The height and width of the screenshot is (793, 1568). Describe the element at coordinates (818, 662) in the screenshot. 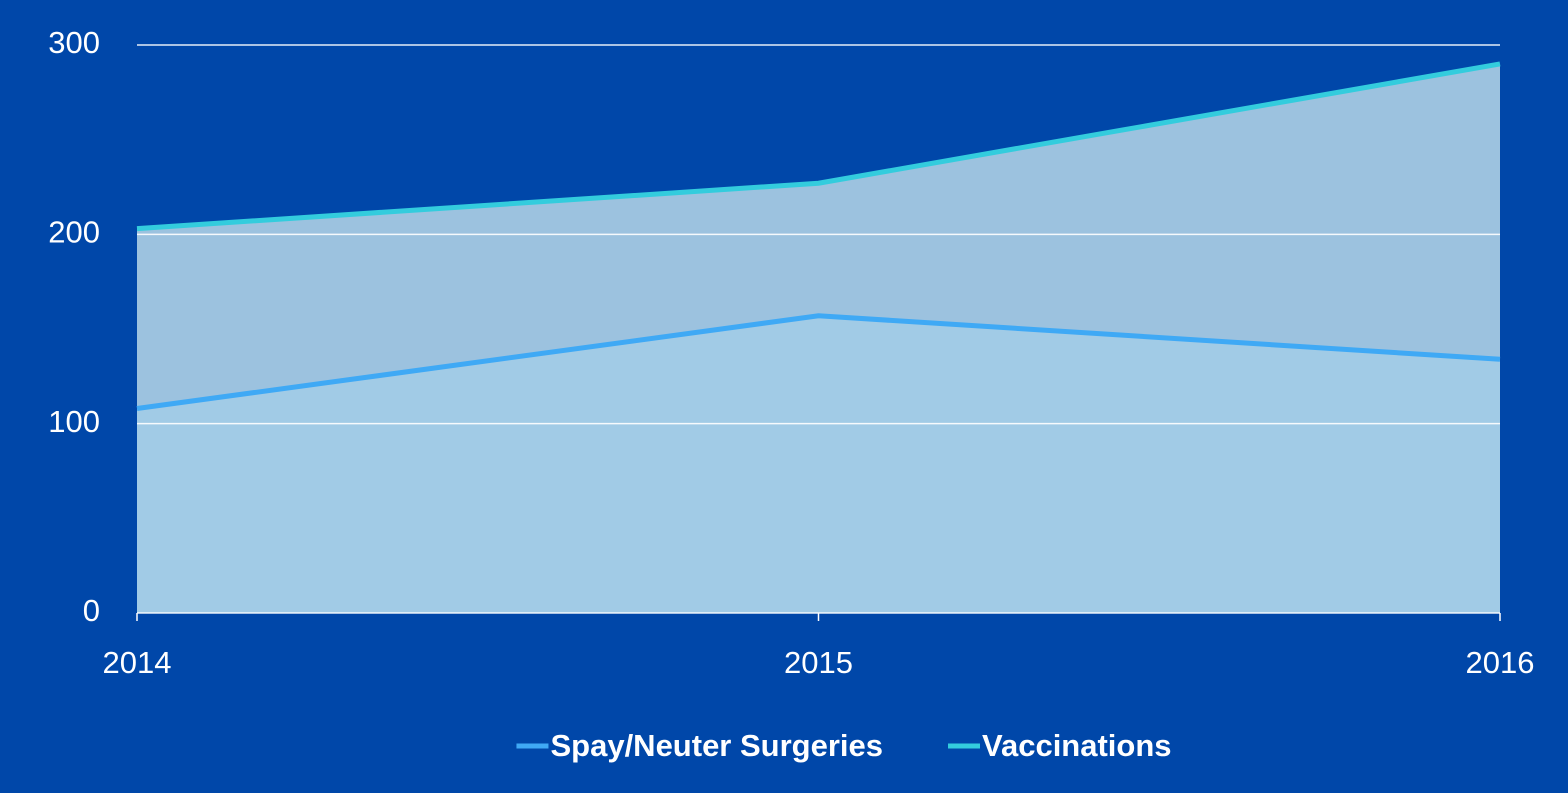

I see `x-tick-label: 2015` at that location.